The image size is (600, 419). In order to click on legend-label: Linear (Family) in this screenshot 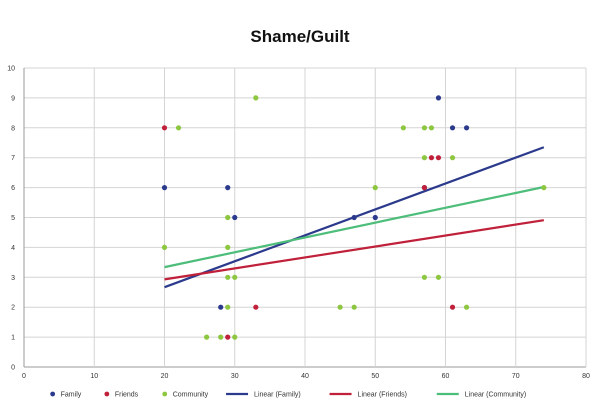, I will do `click(277, 395)`.